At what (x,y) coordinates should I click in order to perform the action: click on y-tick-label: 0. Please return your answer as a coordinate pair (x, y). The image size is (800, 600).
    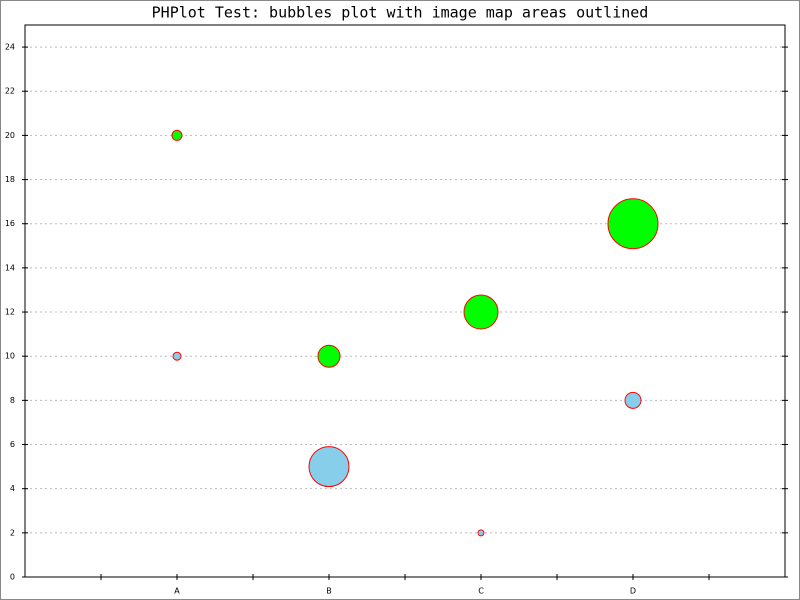
    Looking at the image, I should click on (12, 577).